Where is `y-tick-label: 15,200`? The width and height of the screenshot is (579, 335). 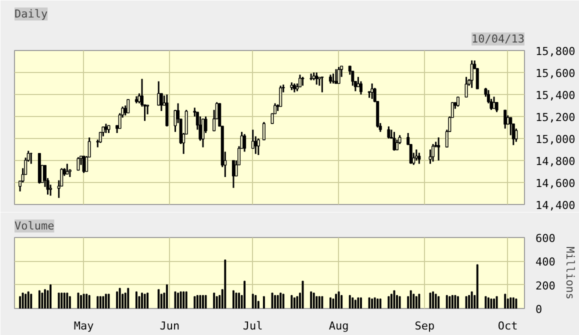 y-tick-label: 15,200 is located at coordinates (556, 117).